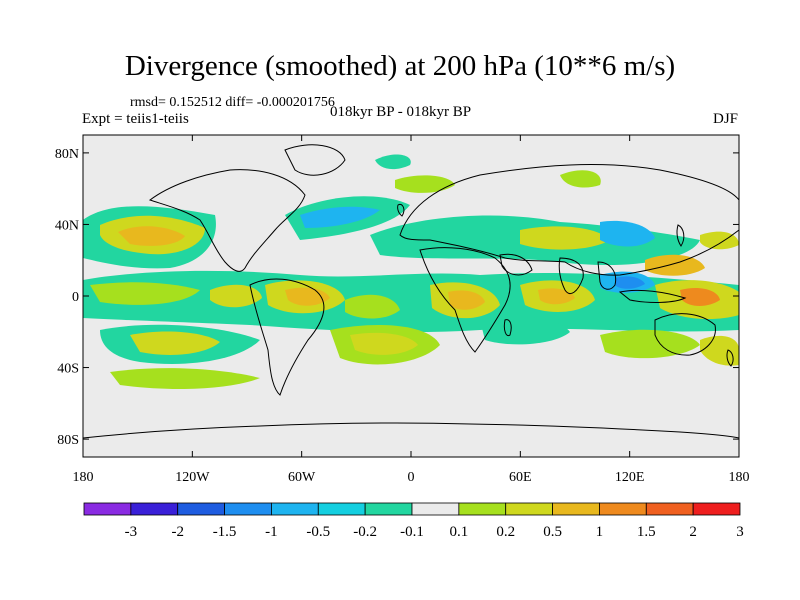 The width and height of the screenshot is (800, 600). What do you see at coordinates (67, 225) in the screenshot?
I see `y-tick-label: 40N` at bounding box center [67, 225].